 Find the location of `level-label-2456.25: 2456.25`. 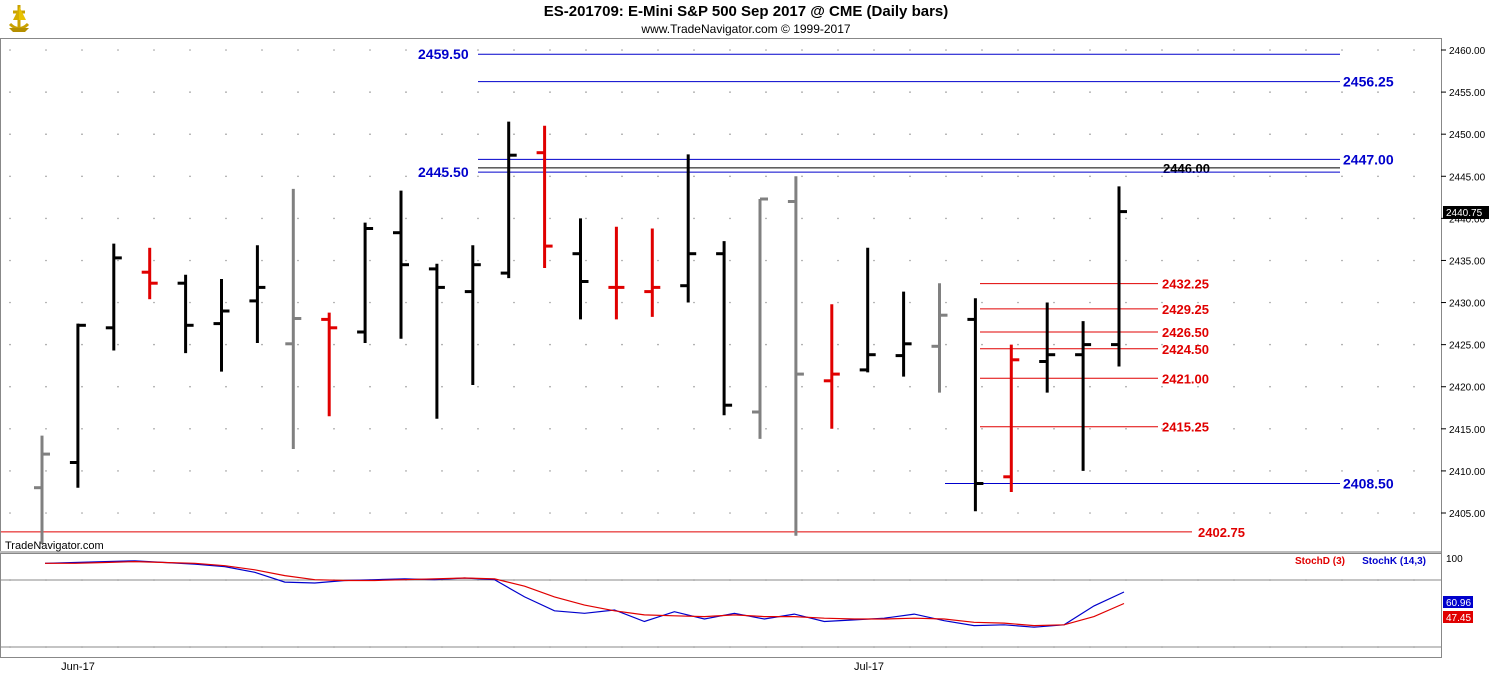

level-label-2456.25: 2456.25 is located at coordinates (1368, 82).